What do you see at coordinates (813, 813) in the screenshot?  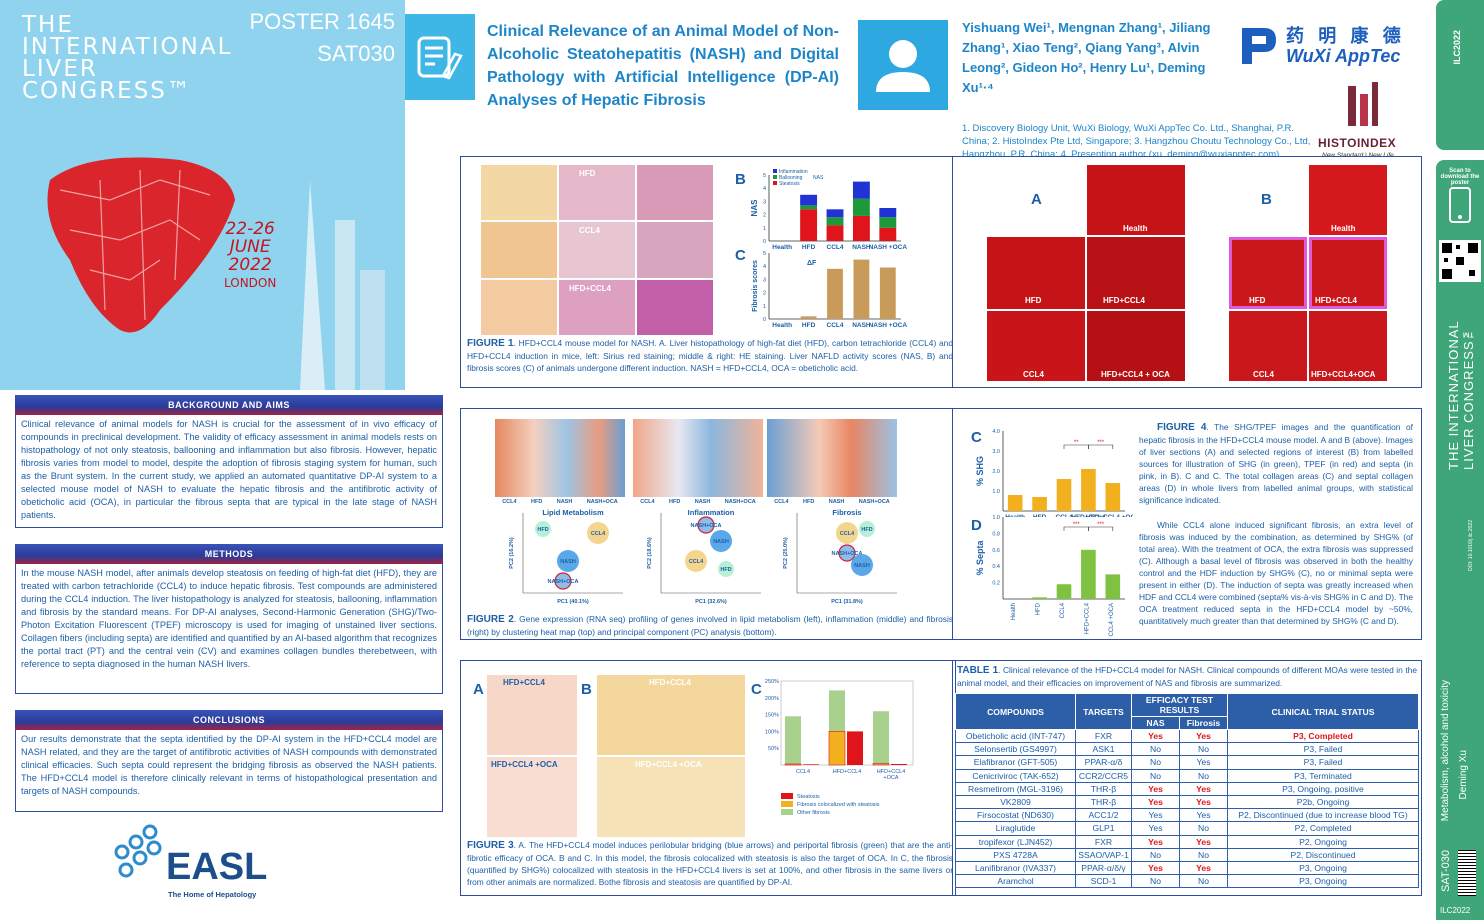 I see `legend-label: Other fibrosis` at bounding box center [813, 813].